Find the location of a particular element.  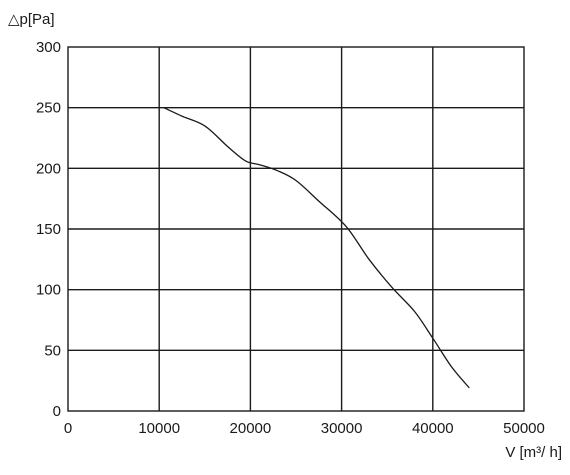

y-tick-label: 150 is located at coordinates (48, 229).